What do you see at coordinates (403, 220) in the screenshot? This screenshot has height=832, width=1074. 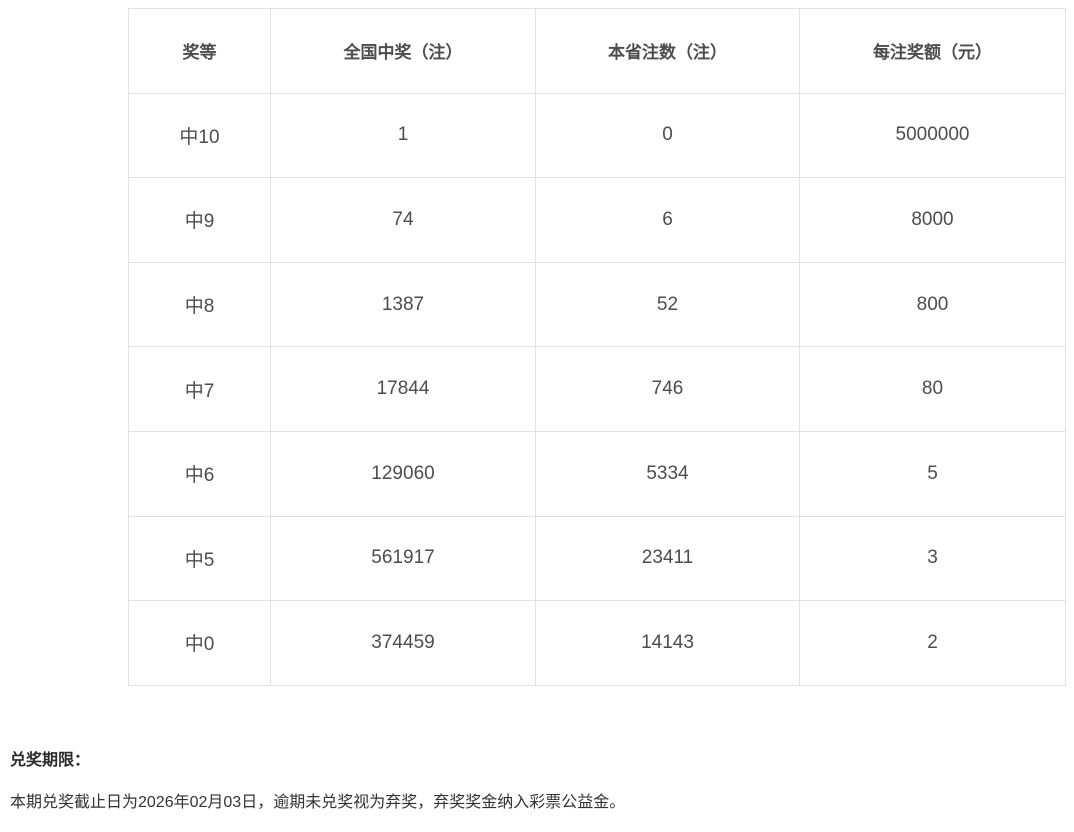 I see `national-winners-cell: 74` at bounding box center [403, 220].